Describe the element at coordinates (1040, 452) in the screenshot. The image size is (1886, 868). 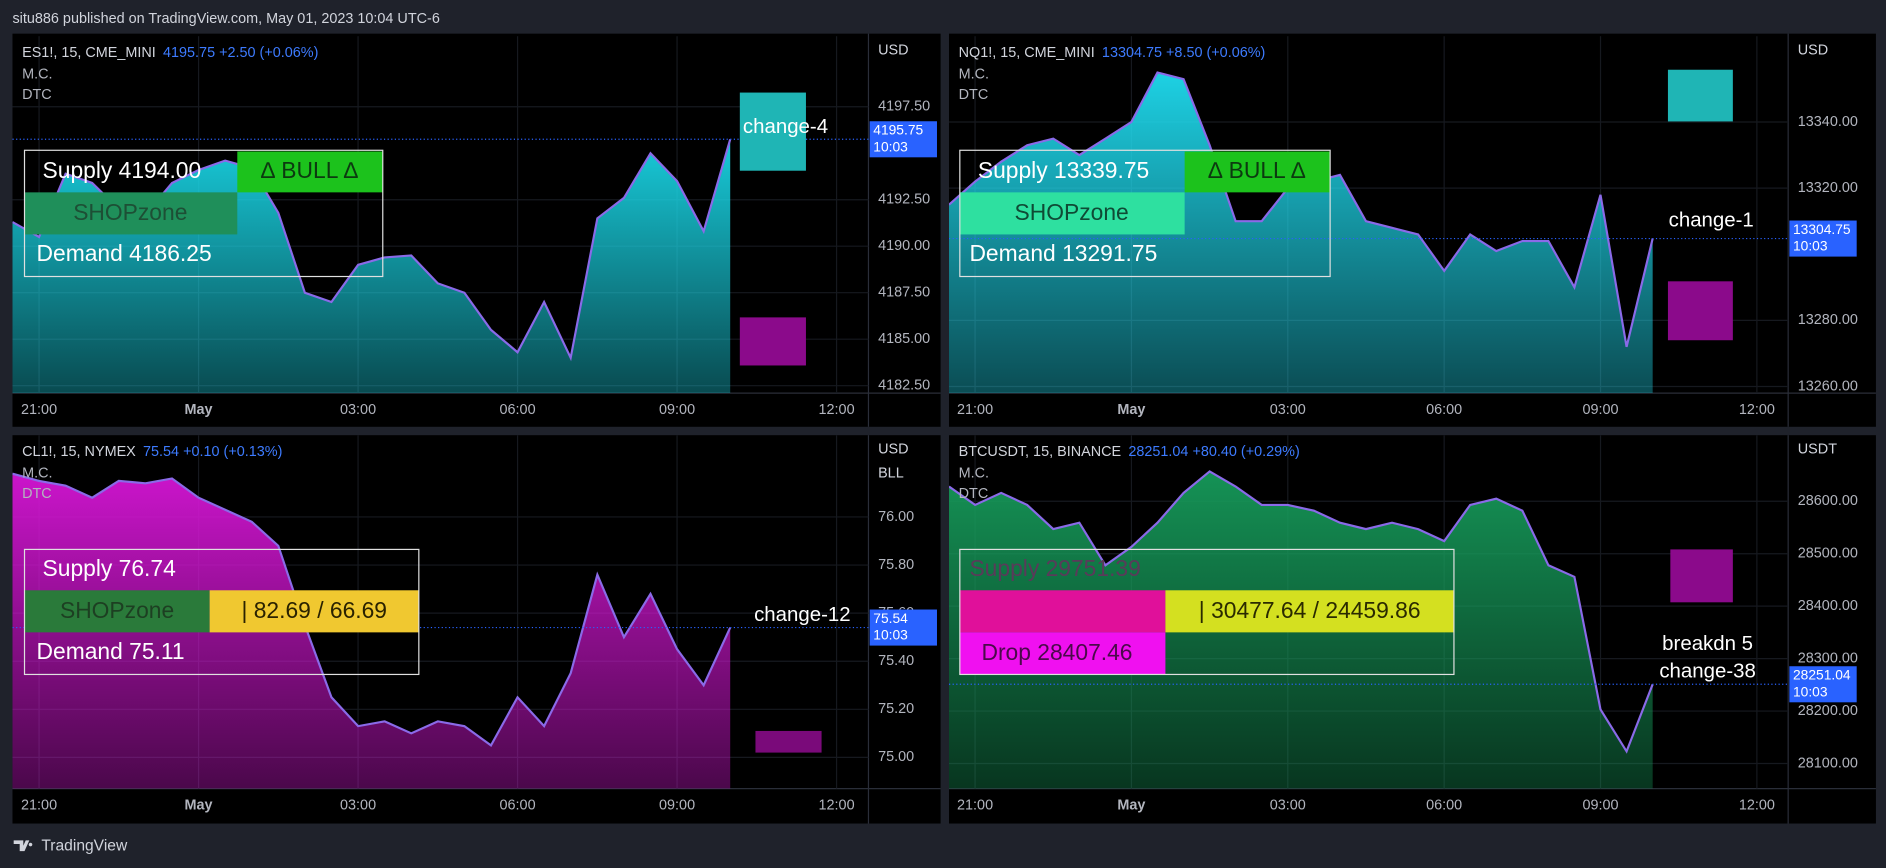
I see `symbol: BTCUSDT, 15, BINANCE` at that location.